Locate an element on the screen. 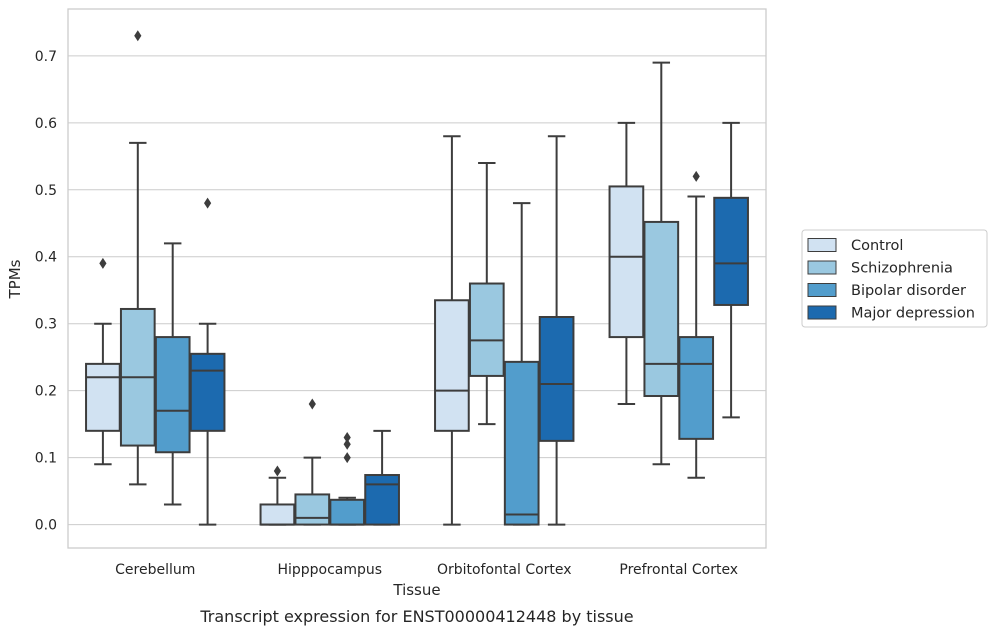 Image resolution: width=997 pixels, height=634 pixels. x-tick-label: Cerebellum is located at coordinates (155, 570).